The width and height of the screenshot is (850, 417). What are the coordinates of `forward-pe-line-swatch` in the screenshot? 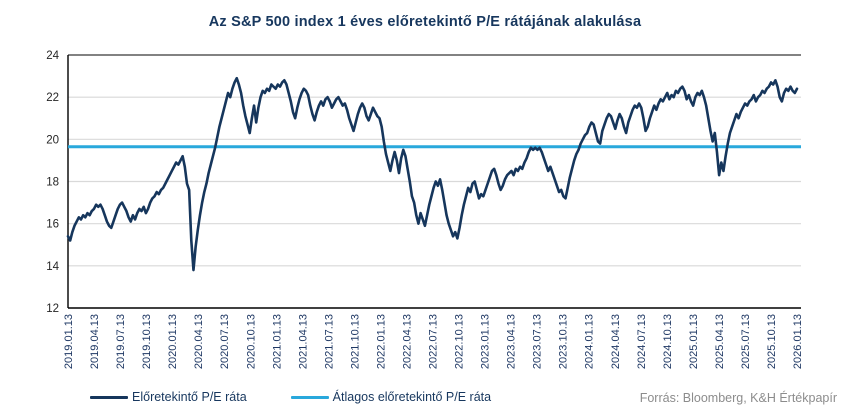 It's located at (109, 397).